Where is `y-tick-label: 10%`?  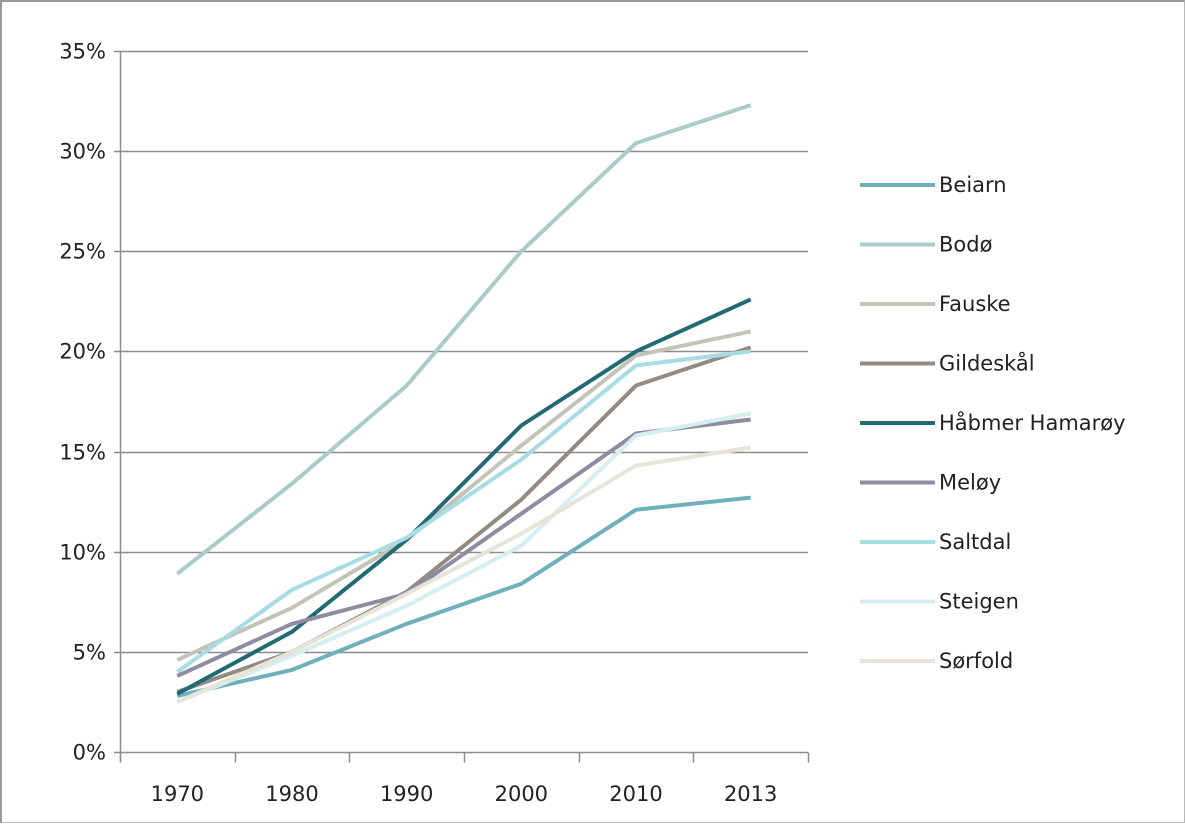 y-tick-label: 10% is located at coordinates (82, 553).